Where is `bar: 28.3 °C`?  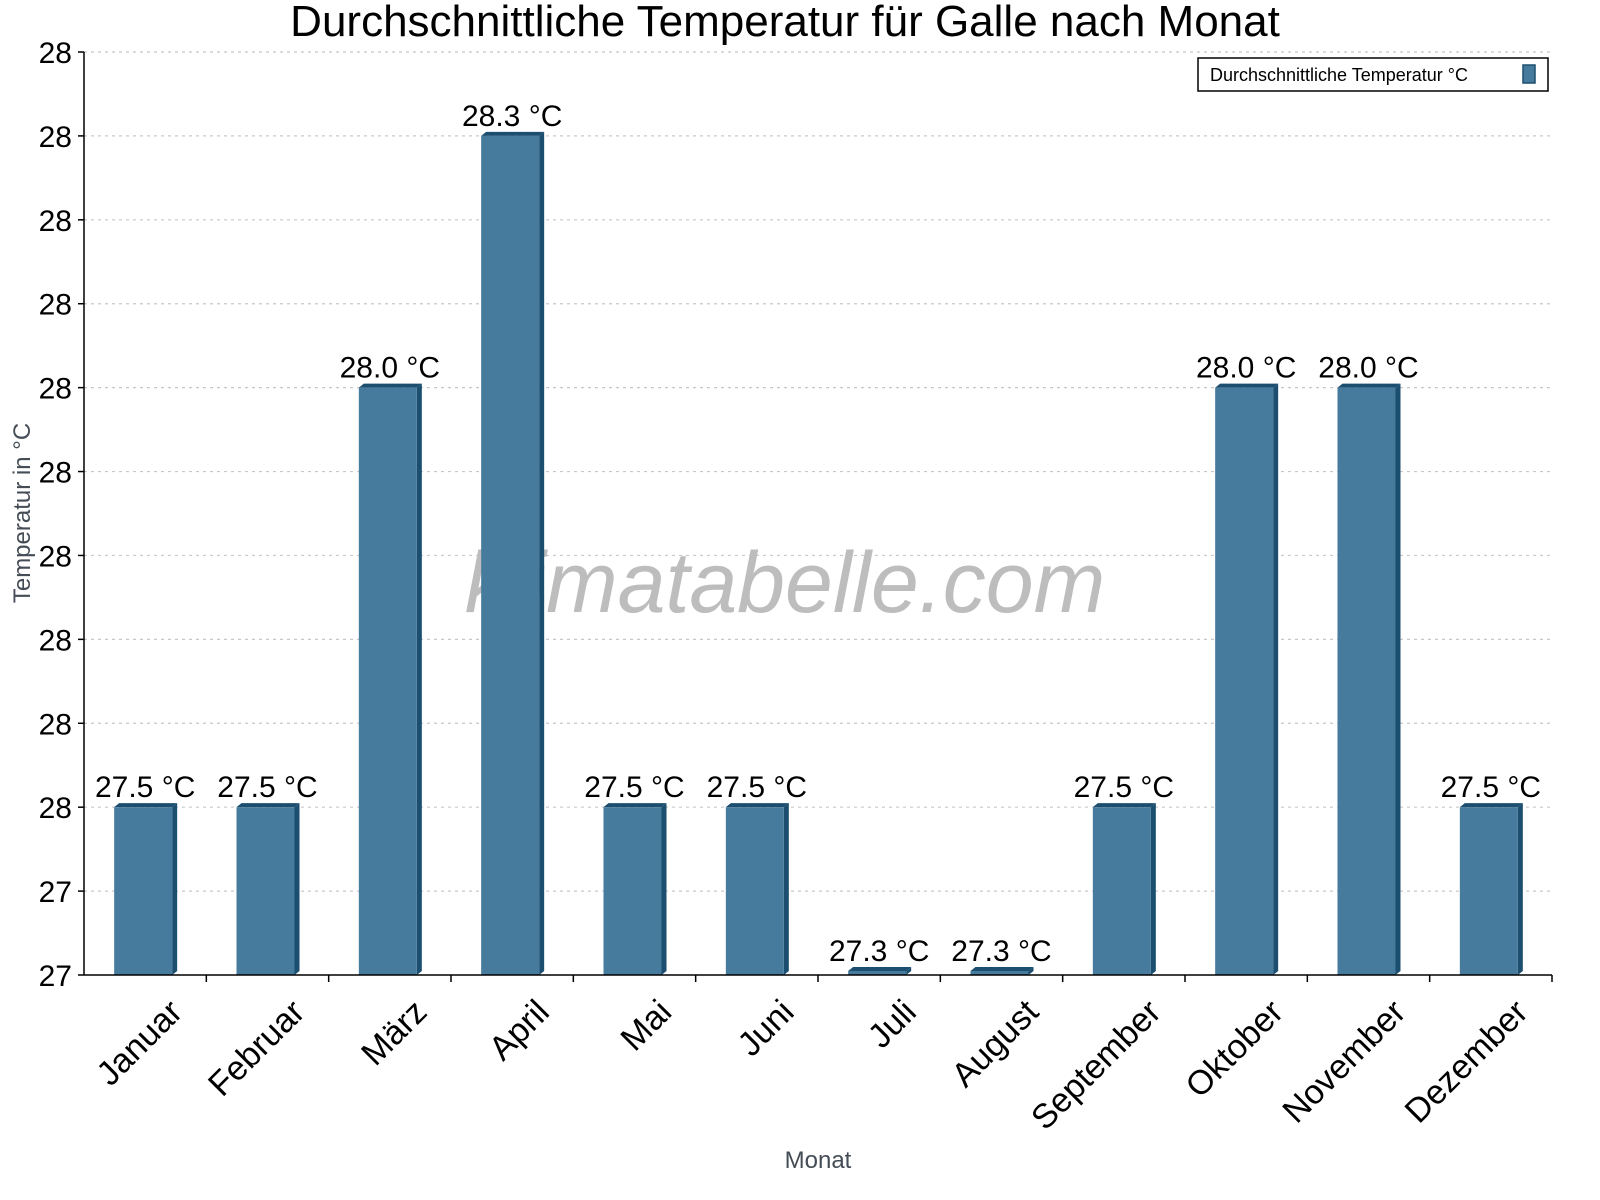 bar: 28.3 °C is located at coordinates (512, 538).